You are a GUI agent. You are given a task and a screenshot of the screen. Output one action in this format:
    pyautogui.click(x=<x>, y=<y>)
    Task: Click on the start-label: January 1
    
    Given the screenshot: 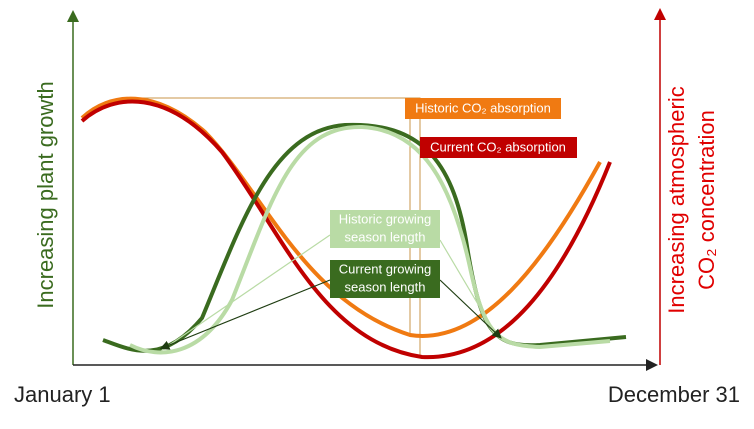 What is the action you would take?
    pyautogui.click(x=62, y=394)
    